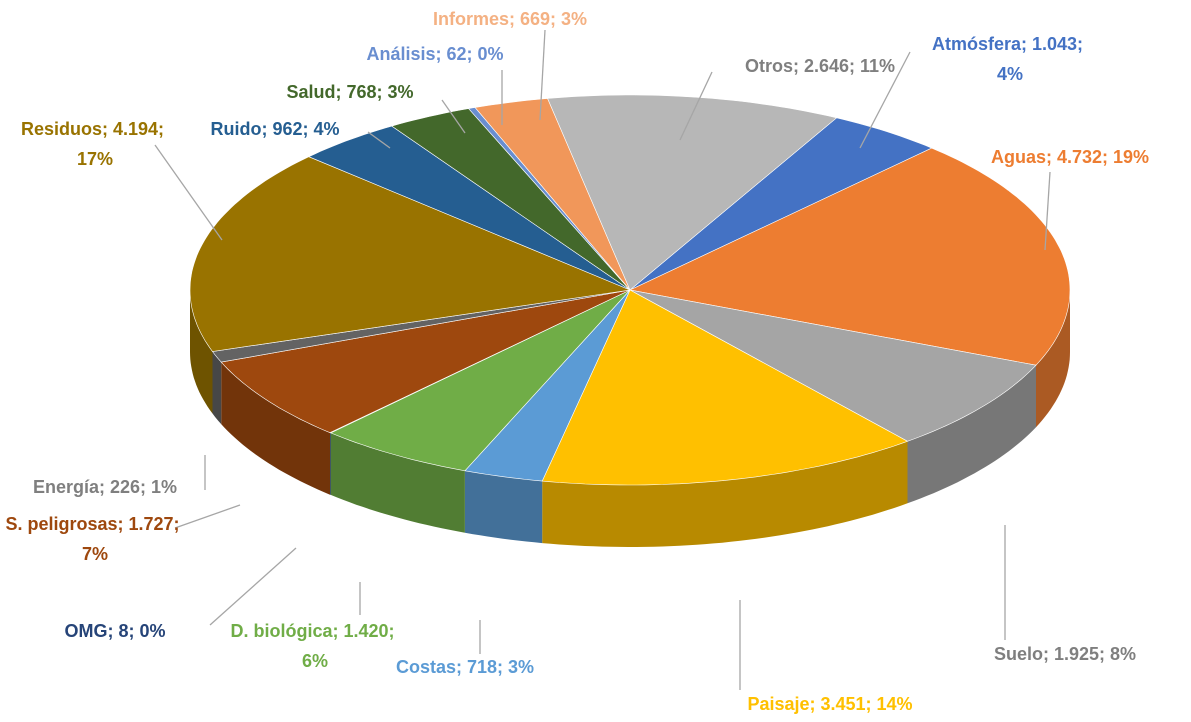  Describe the element at coordinates (465, 667) in the screenshot. I see `data-label: Costas; 718; 3%` at that location.